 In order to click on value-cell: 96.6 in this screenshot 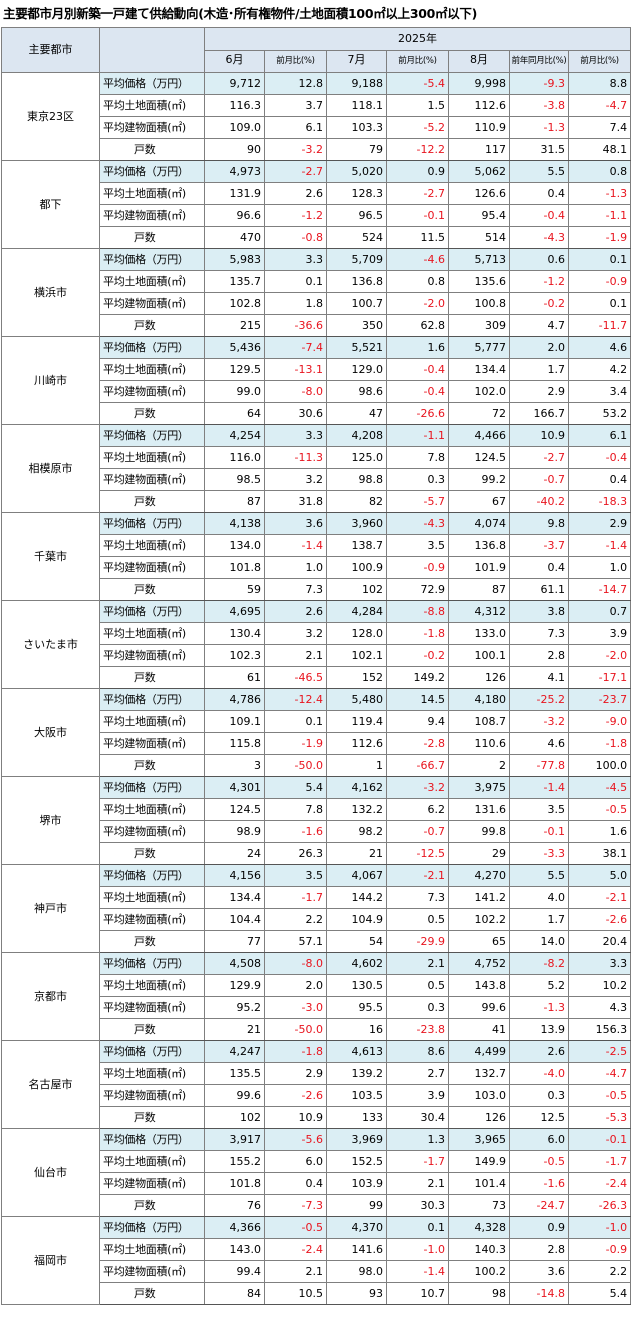, I will do `click(234, 215)`.